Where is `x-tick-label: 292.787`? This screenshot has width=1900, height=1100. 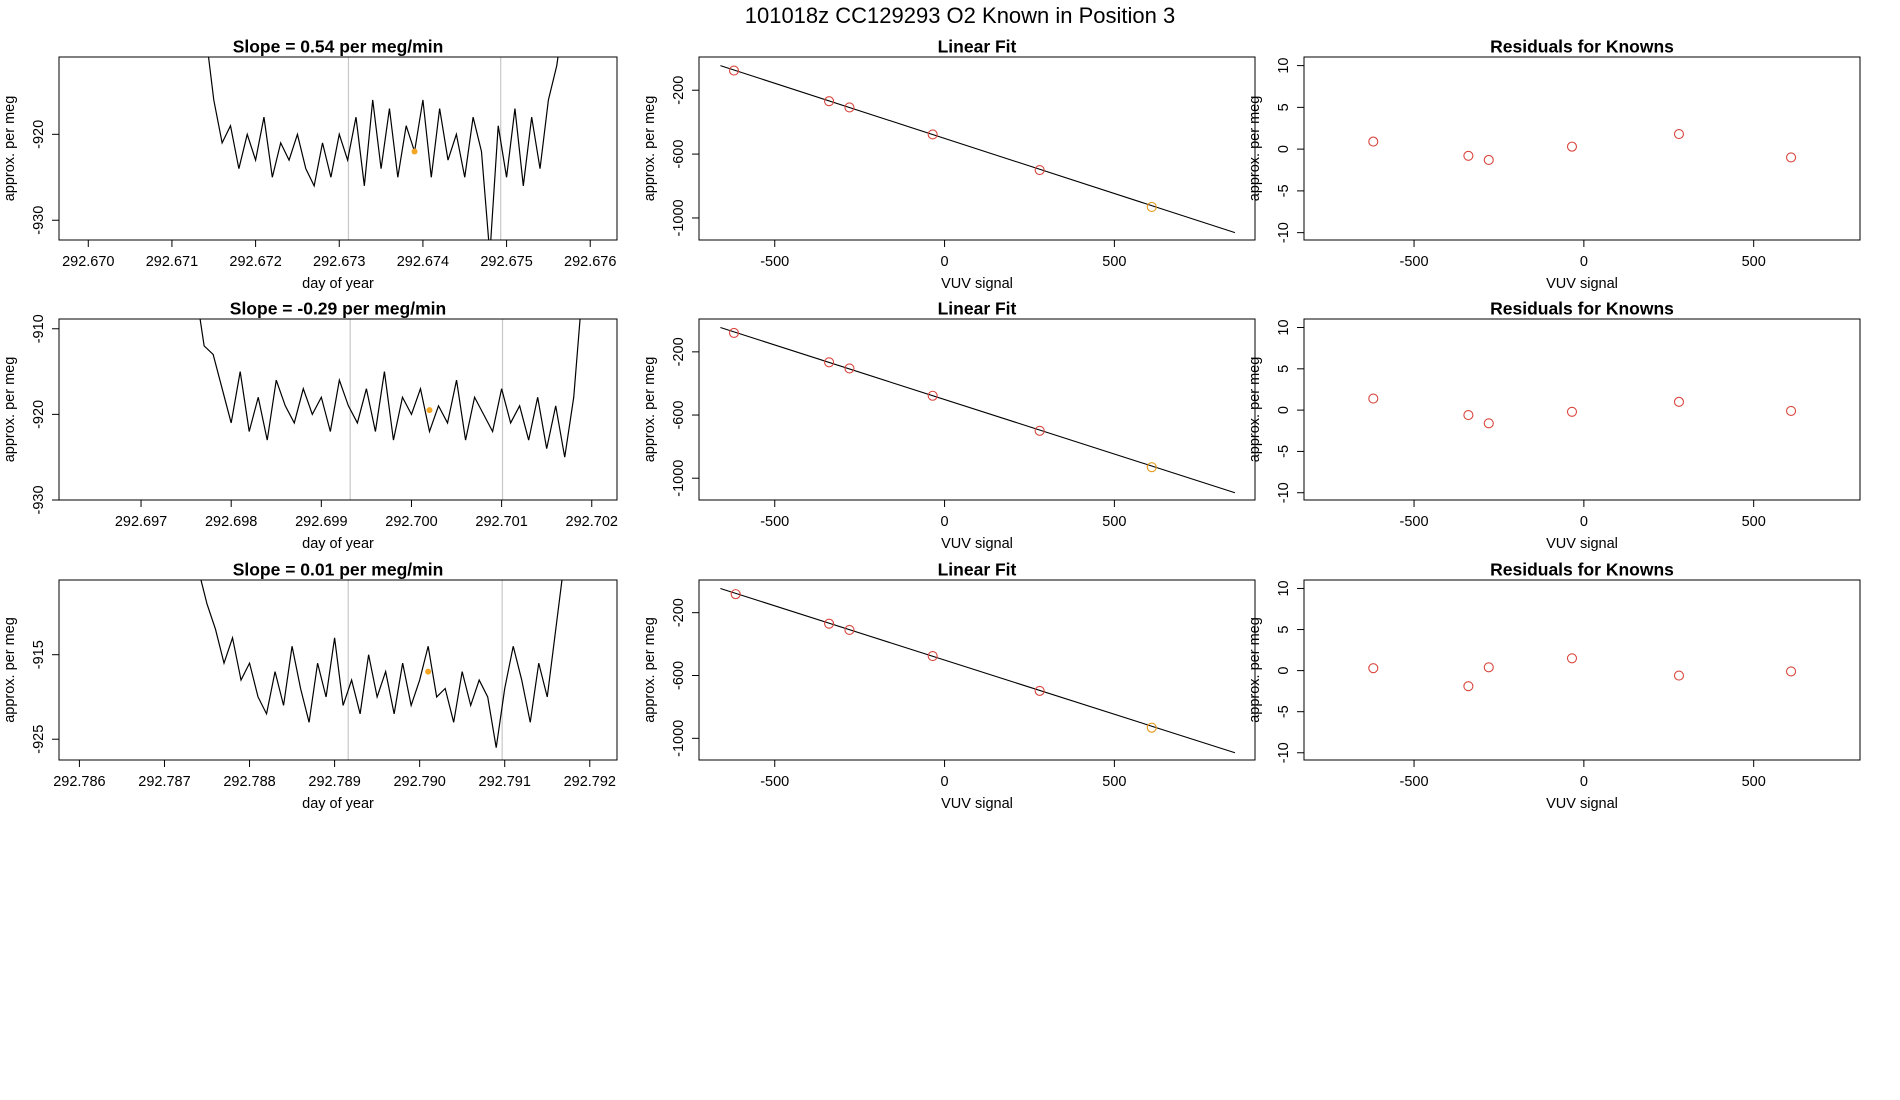 x-tick-label: 292.787 is located at coordinates (164, 782).